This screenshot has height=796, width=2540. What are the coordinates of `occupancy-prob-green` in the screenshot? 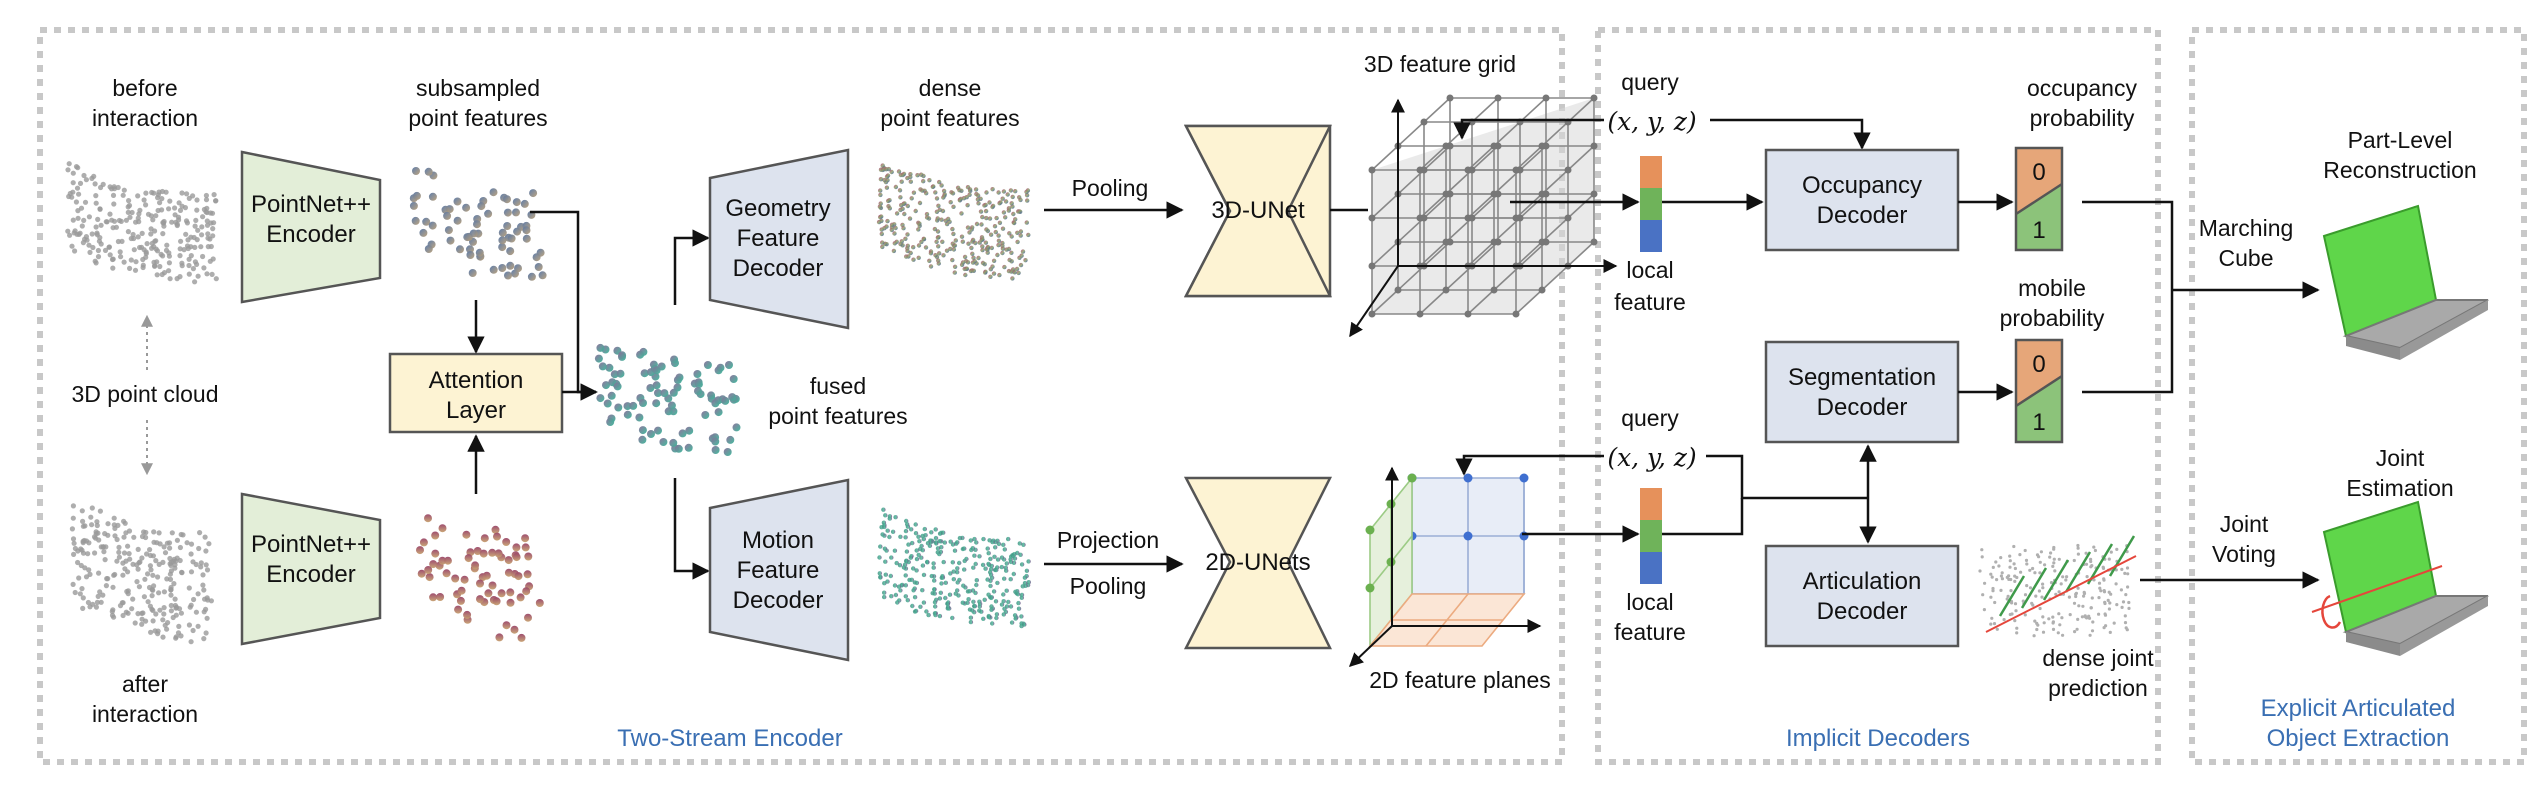 It's located at (2039, 217).